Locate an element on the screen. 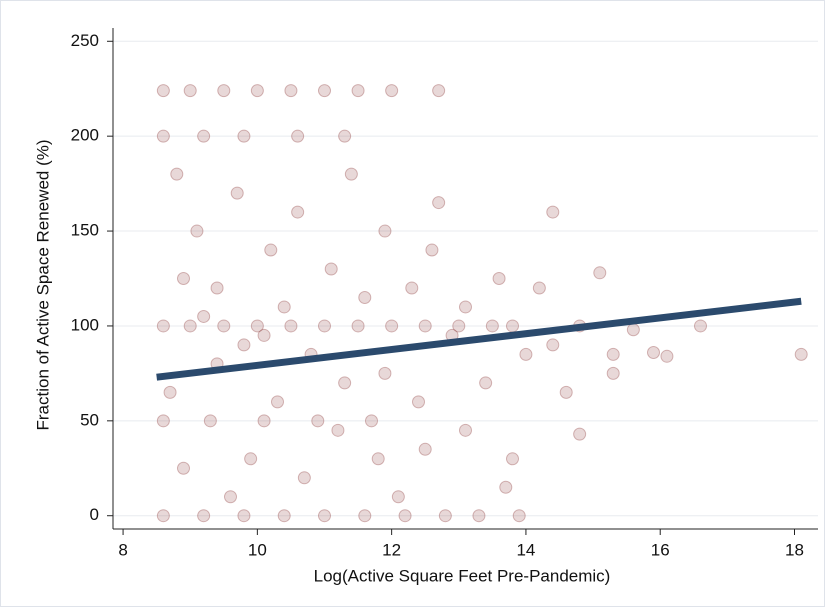  y-tick-label: 150 is located at coordinates (85, 230).